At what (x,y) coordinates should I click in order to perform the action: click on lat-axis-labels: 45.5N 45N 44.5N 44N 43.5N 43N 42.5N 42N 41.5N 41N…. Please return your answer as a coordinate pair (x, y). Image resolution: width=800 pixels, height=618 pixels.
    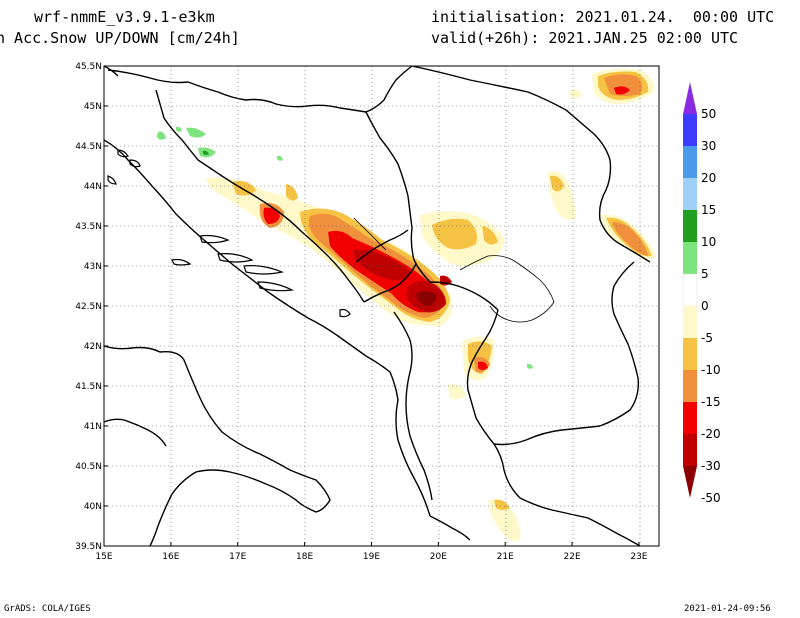
    Looking at the image, I should click on (88, 307).